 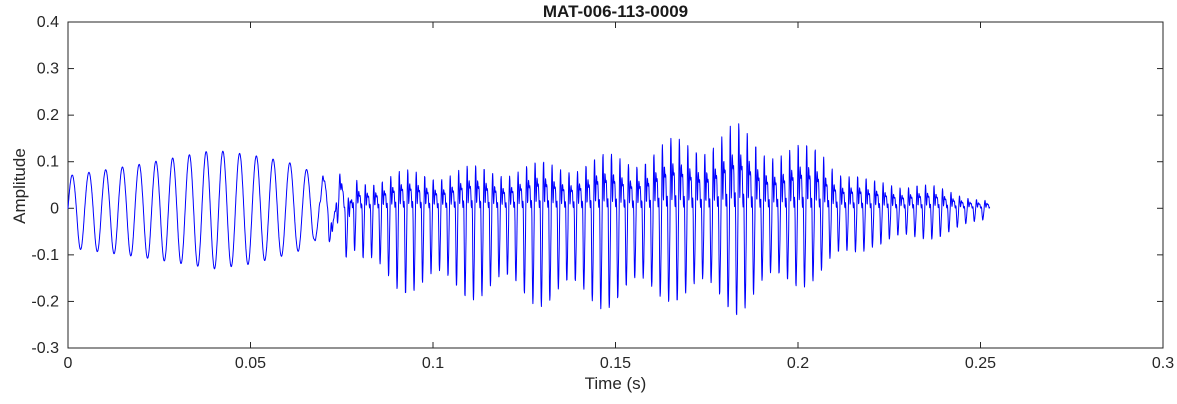 I want to click on y-tick-label: -0.2, so click(x=45, y=301).